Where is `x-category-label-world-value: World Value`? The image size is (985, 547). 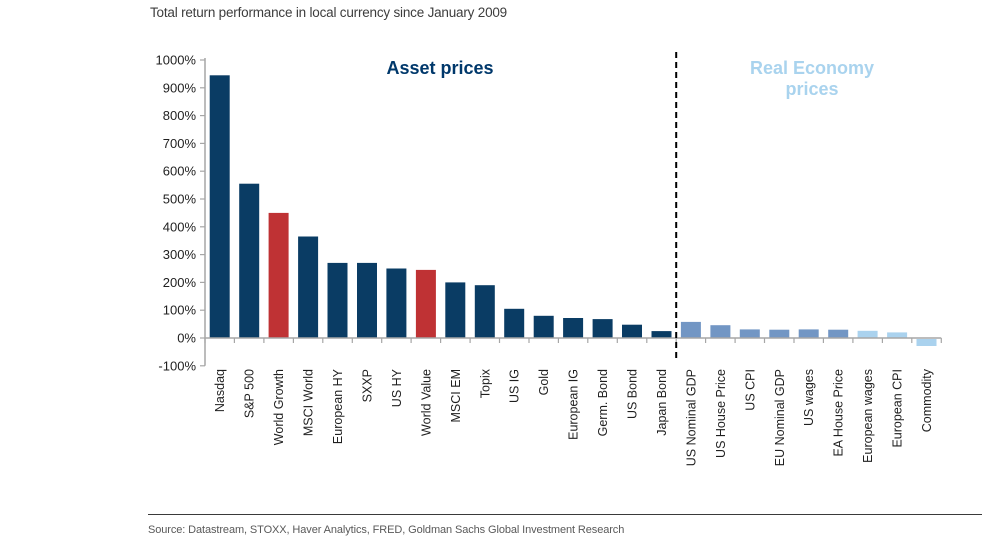 x-category-label-world-value: World Value is located at coordinates (426, 402).